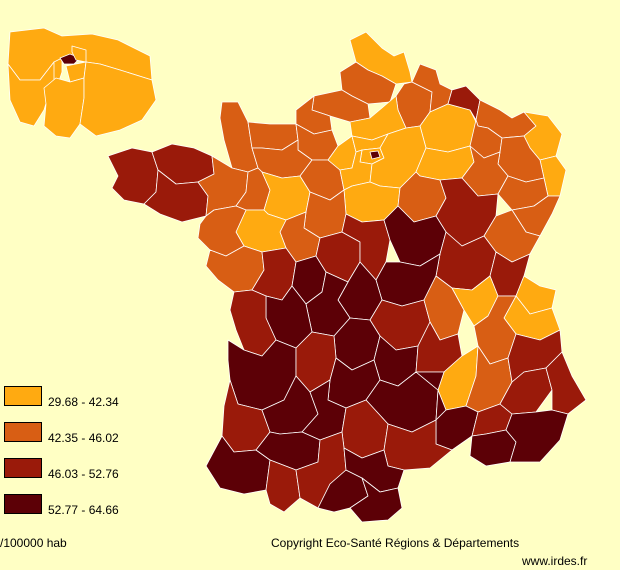 The width and height of the screenshot is (620, 570). I want to click on dept-finistere, so click(133, 176).